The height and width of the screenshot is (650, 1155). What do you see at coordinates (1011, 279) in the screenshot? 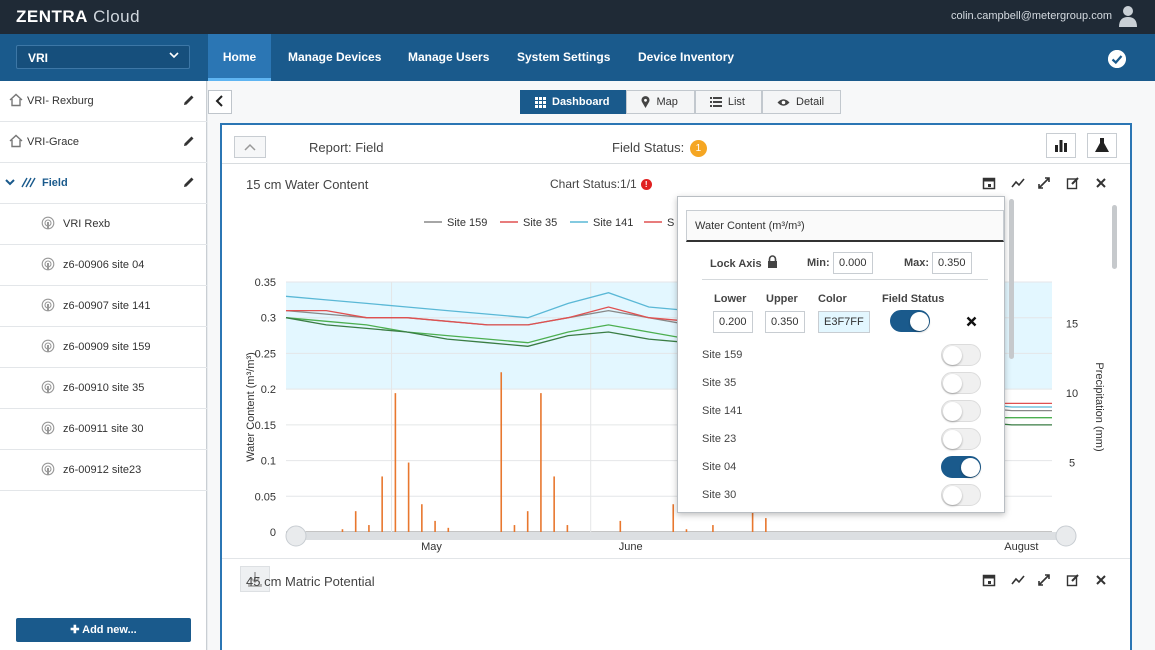
I see `popup-scrollbar` at bounding box center [1011, 279].